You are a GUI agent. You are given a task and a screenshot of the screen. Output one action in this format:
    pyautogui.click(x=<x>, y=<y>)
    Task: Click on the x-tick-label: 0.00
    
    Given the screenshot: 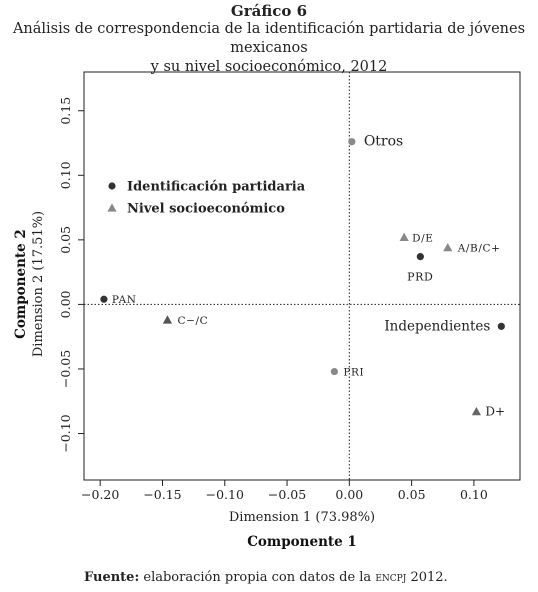 What is the action you would take?
    pyautogui.click(x=349, y=494)
    